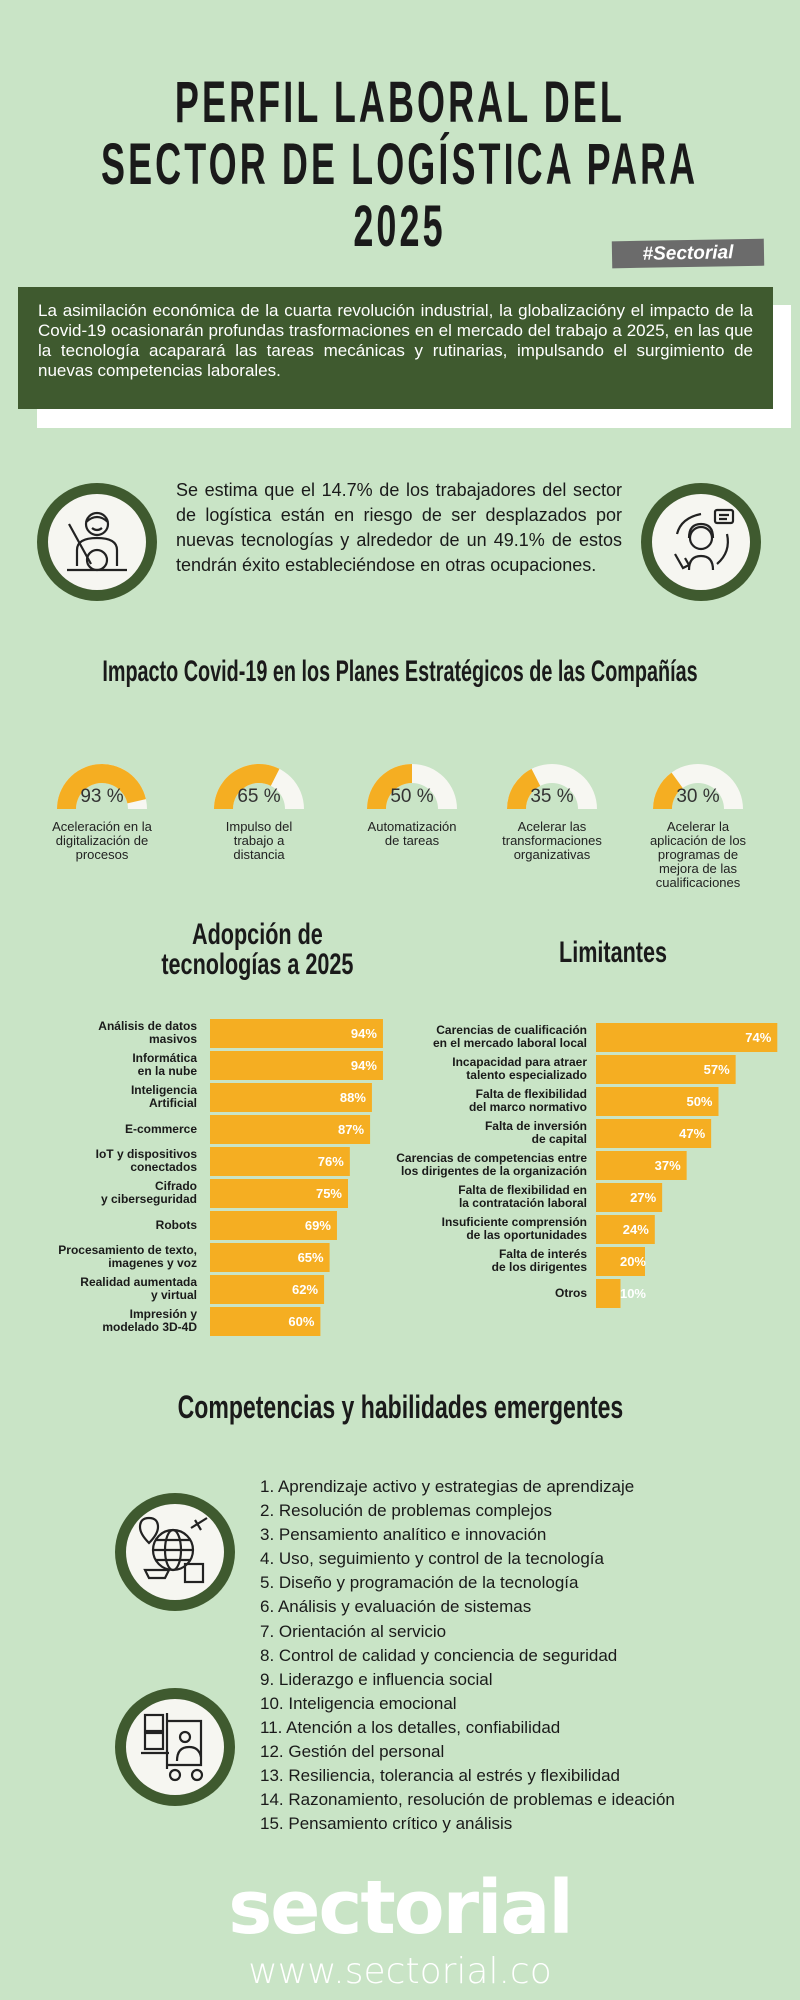 This screenshot has height=2000, width=800. I want to click on skill-item: 15. Pensamiento crítico y análisis, so click(386, 1824).